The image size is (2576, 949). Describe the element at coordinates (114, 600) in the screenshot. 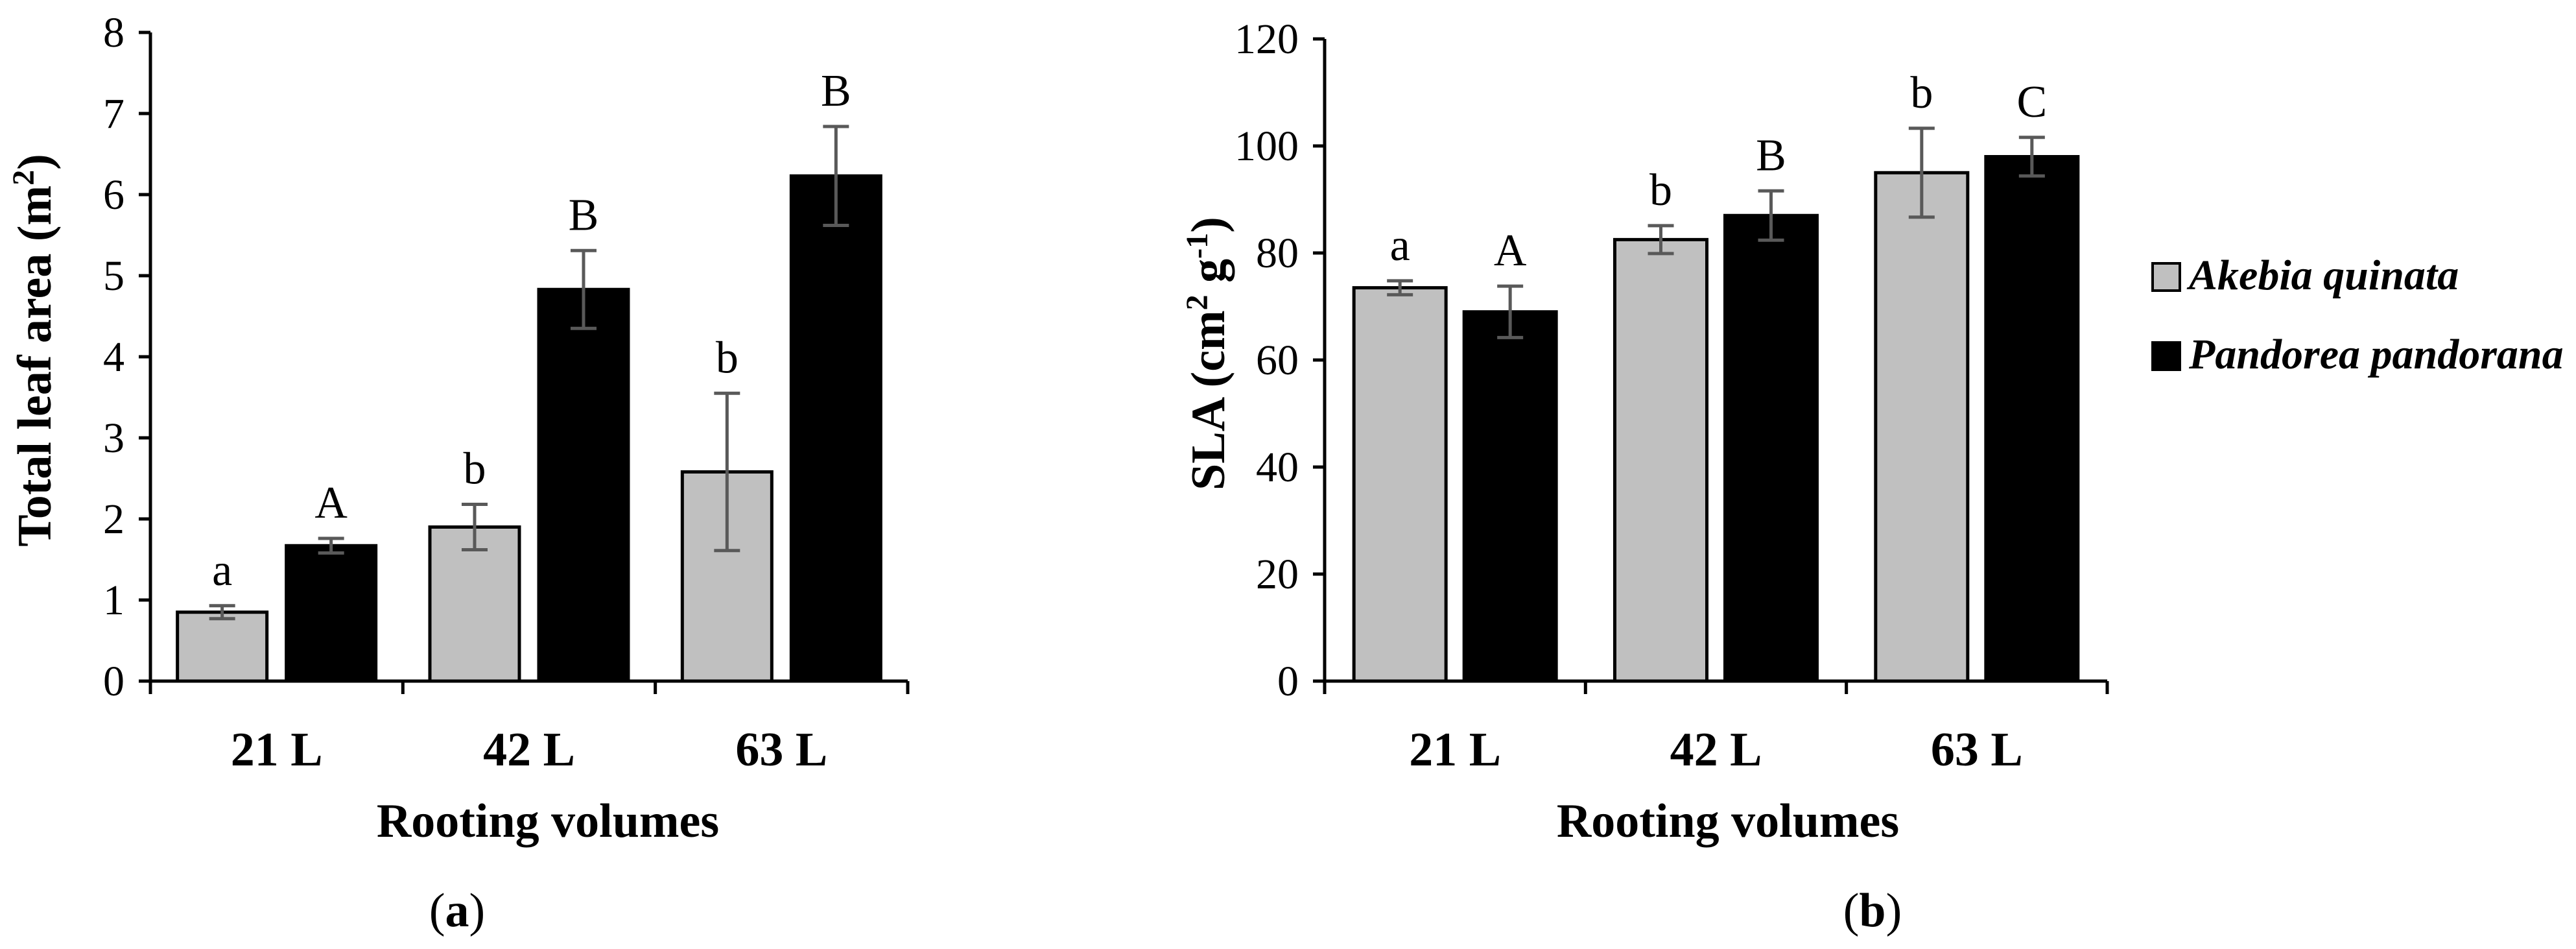

I see `chart-a-y-tick-label: 1` at that location.